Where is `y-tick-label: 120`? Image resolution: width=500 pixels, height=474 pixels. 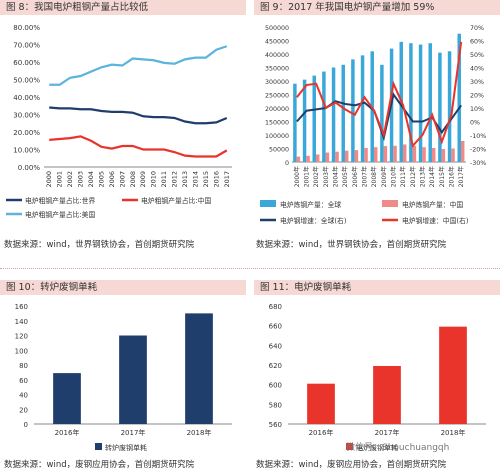 y-tick-label: 120 is located at coordinates (21, 337).